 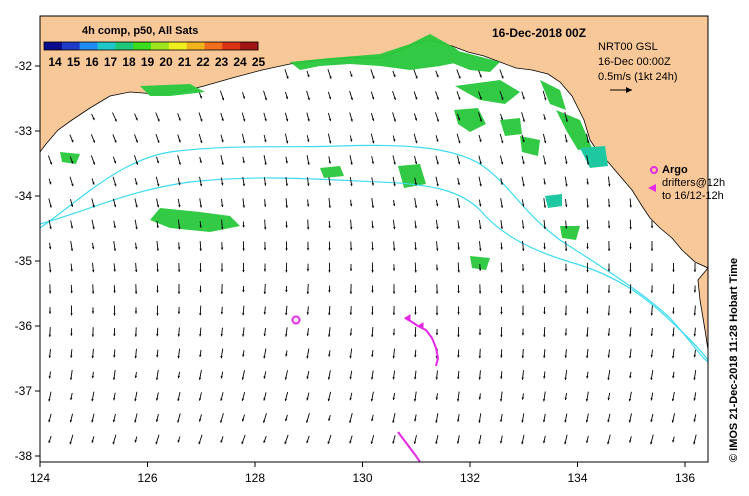 What do you see at coordinates (129, 62) in the screenshot?
I see `colorbar-tick-label: 18` at bounding box center [129, 62].